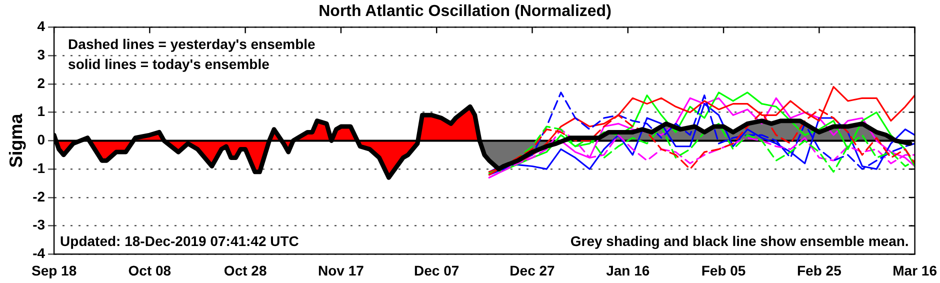  Describe the element at coordinates (16, 140) in the screenshot. I see `y-axis-title: Sigma` at that location.